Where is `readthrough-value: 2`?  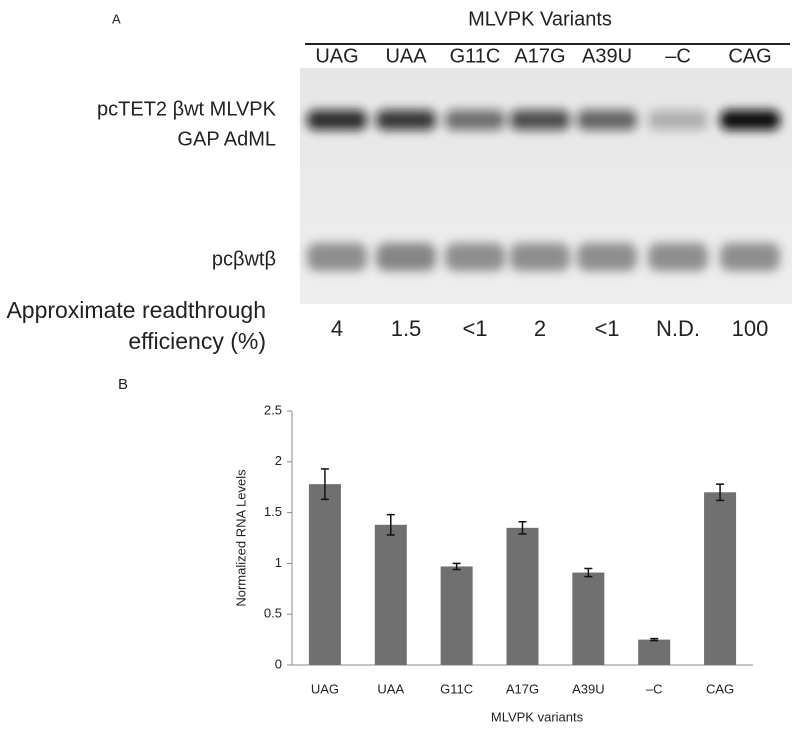 readthrough-value: 2 is located at coordinates (540, 328).